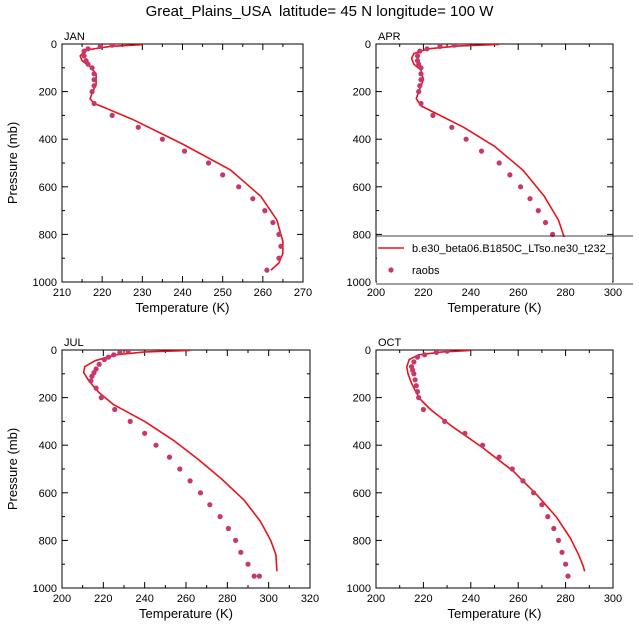  I want to click on x-tick-label: 250, so click(222, 293).